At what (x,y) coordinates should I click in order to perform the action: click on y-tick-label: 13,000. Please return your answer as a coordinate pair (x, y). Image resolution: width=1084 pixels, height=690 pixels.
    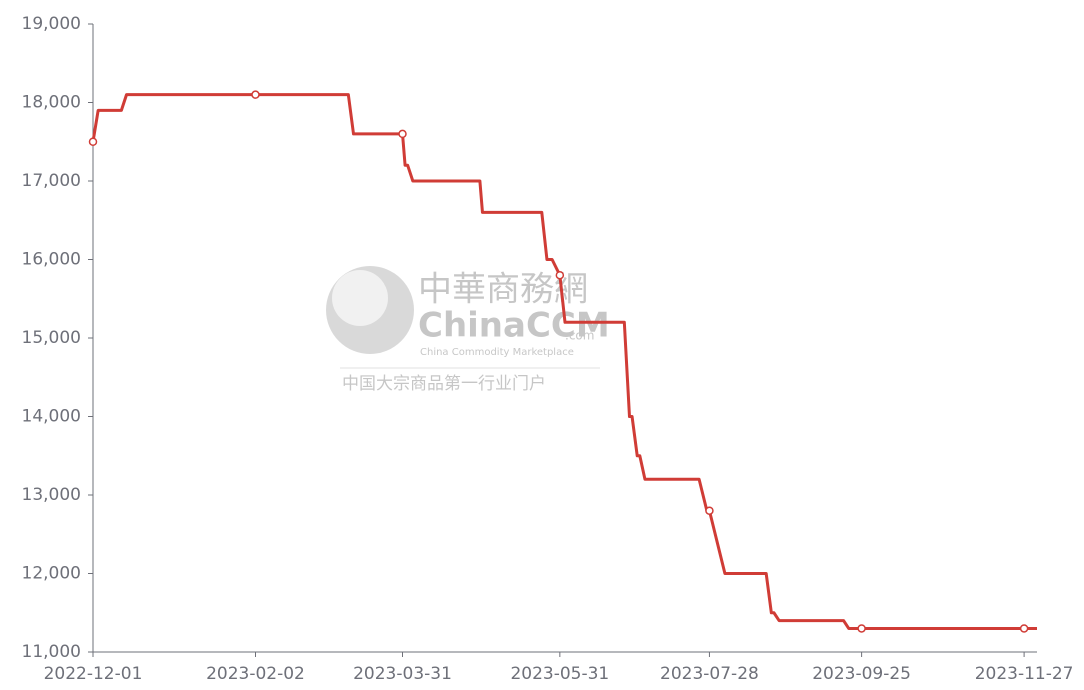
    Looking at the image, I should click on (51, 495).